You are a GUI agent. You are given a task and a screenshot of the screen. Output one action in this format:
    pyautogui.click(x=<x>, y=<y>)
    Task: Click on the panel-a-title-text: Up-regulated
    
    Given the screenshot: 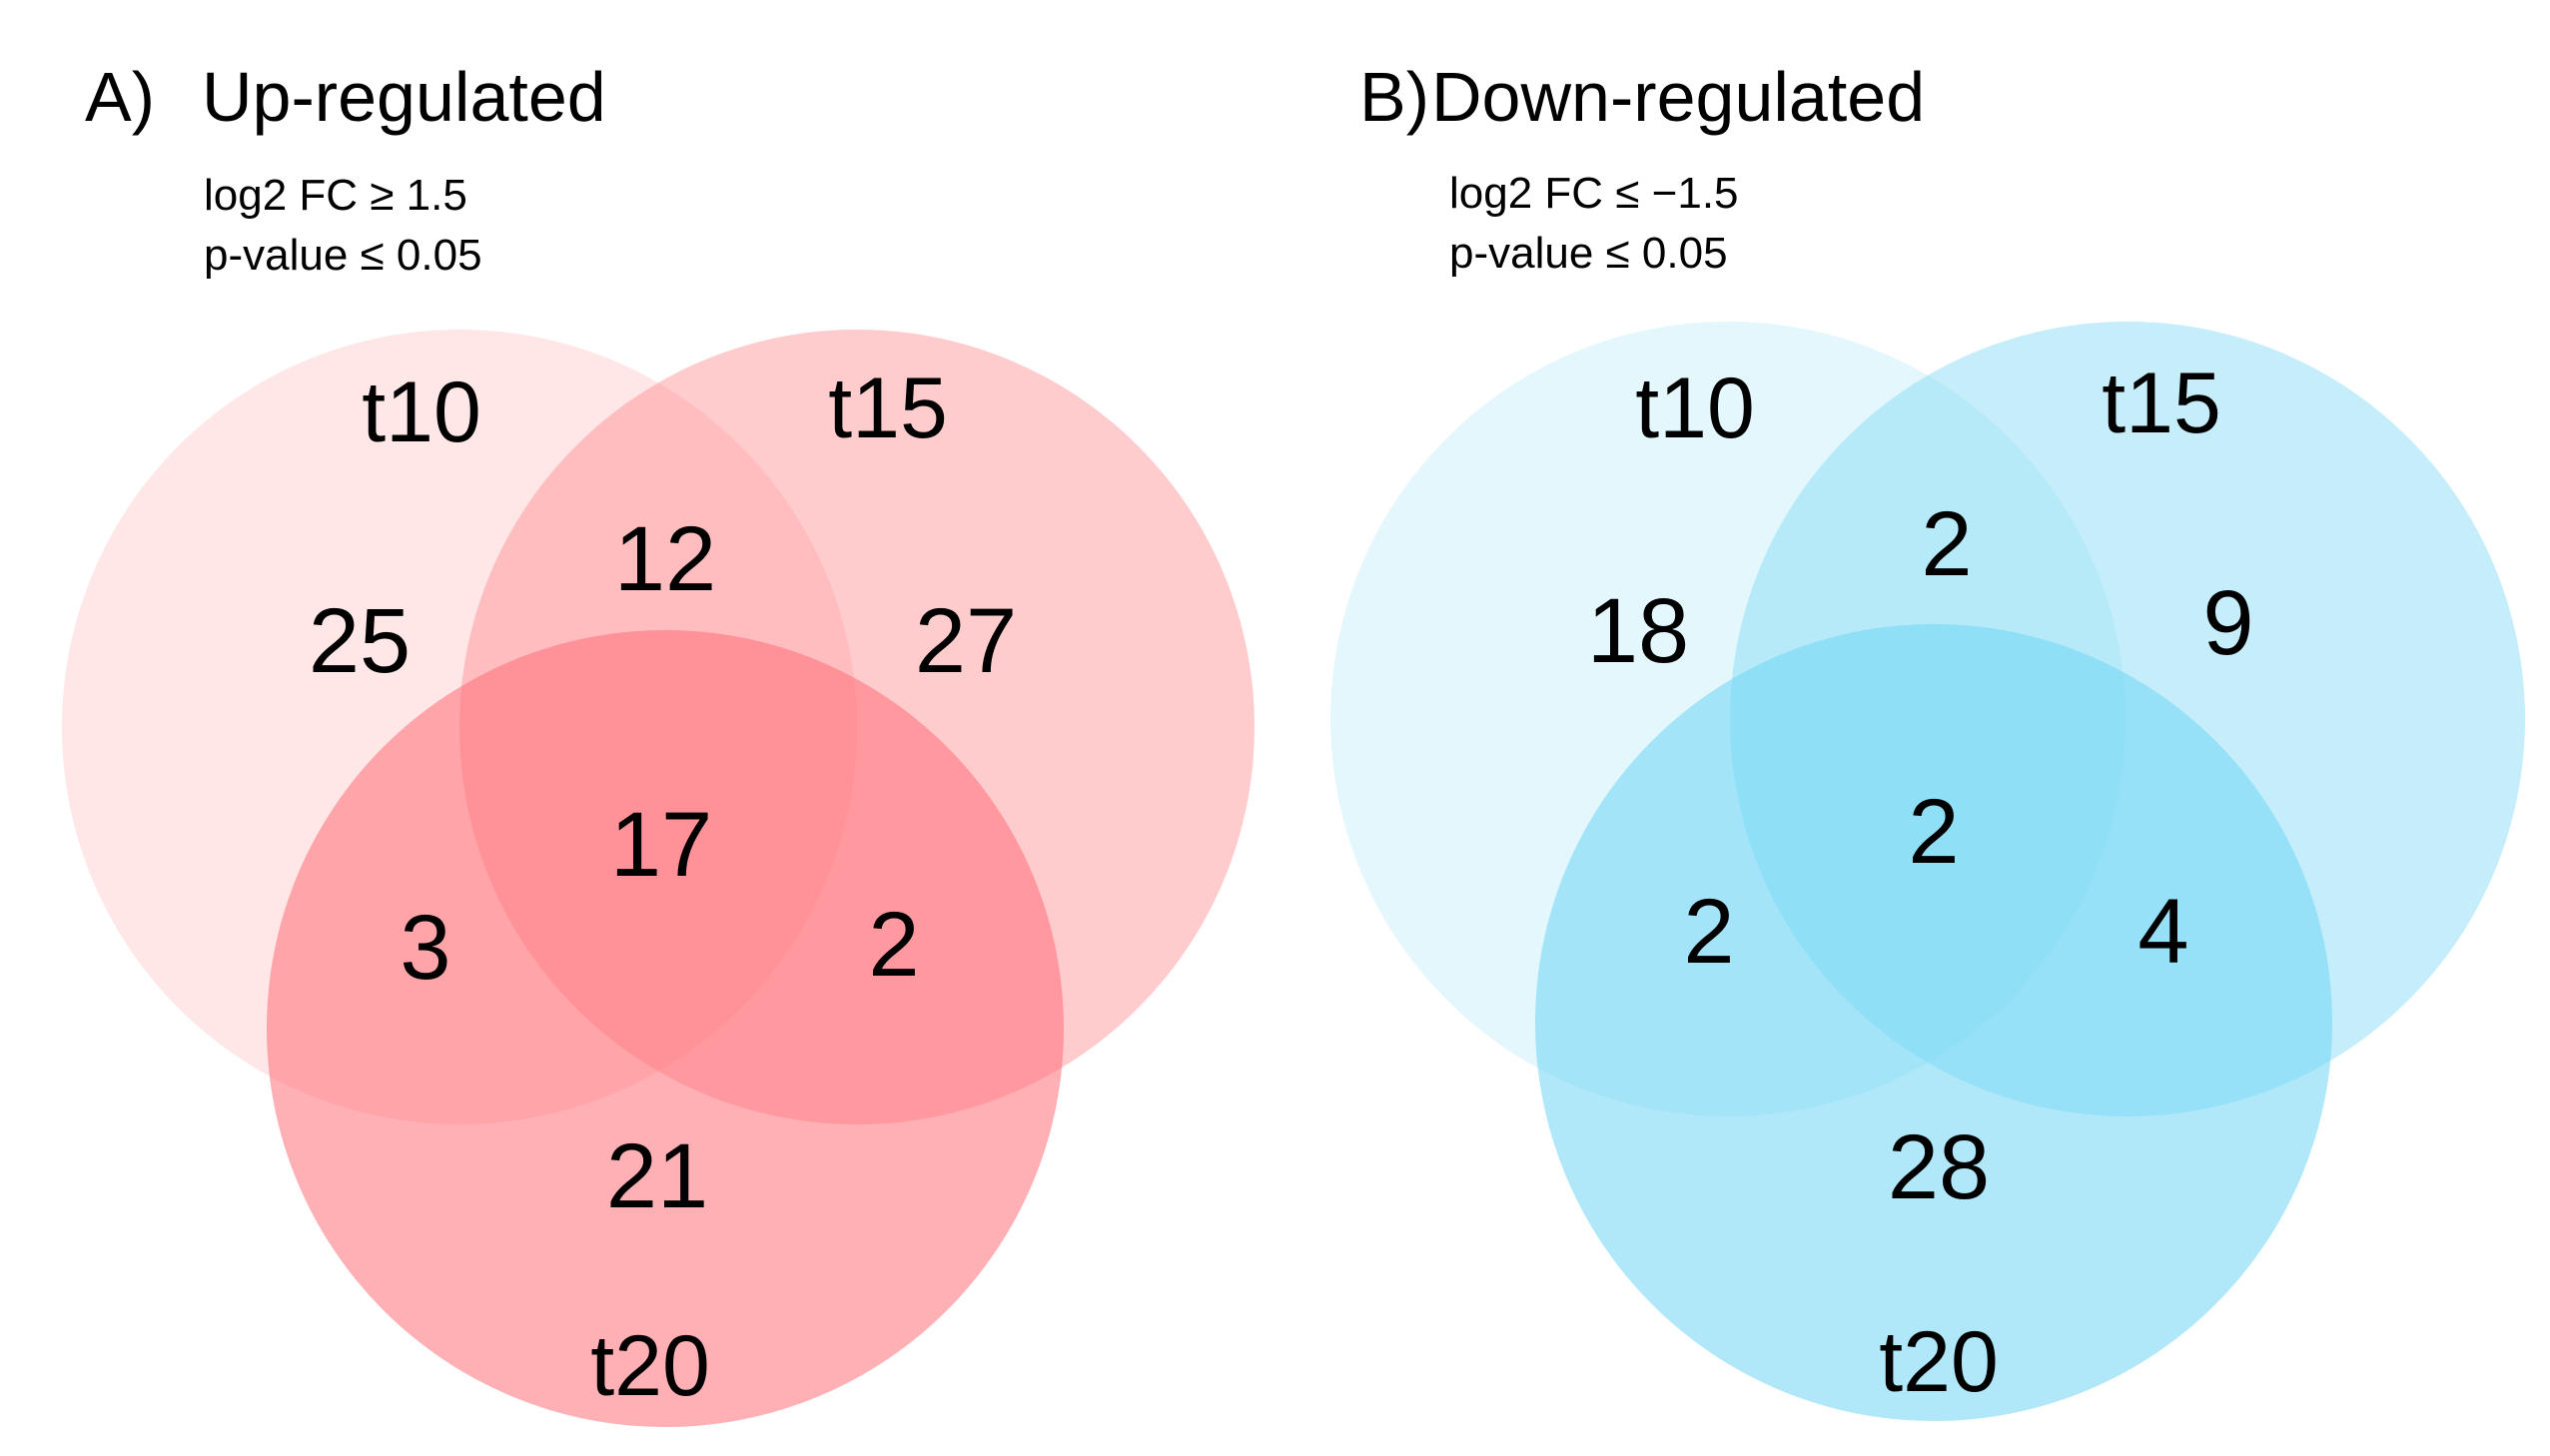 What is the action you would take?
    pyautogui.click(x=404, y=97)
    